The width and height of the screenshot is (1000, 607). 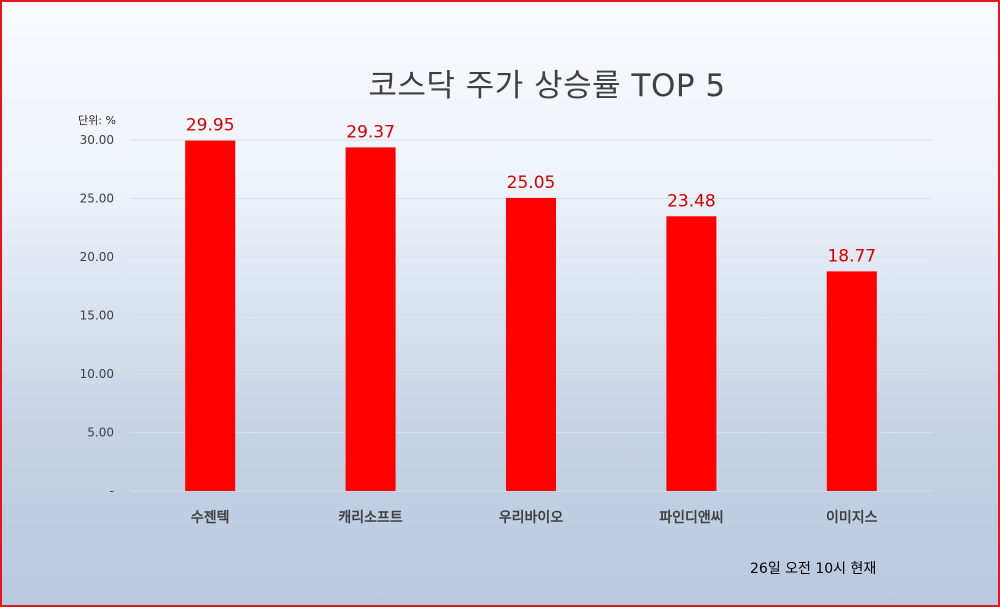 What do you see at coordinates (370, 132) in the screenshot?
I see `data-label: 29.37` at bounding box center [370, 132].